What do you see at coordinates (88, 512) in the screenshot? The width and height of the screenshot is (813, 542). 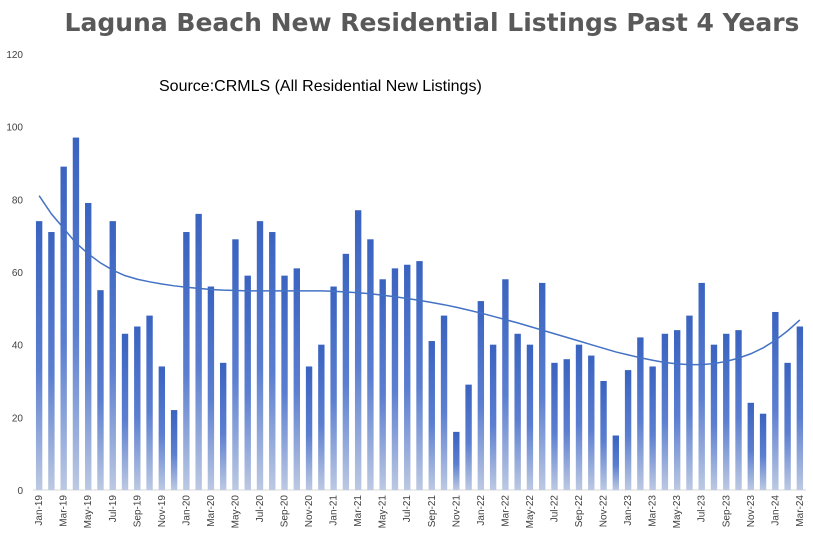 I see `x-tick-label: May-19` at bounding box center [88, 512].